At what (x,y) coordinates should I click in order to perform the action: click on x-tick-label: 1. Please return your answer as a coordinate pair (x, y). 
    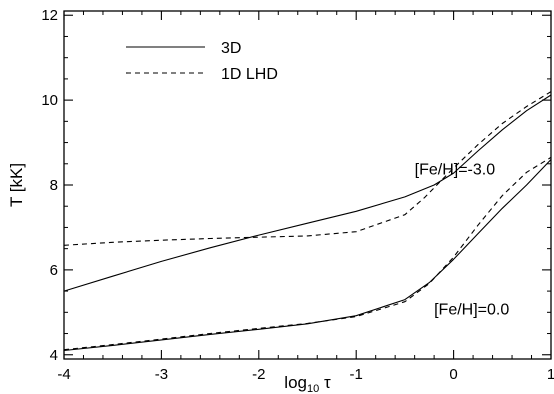
    Looking at the image, I should click on (550, 374).